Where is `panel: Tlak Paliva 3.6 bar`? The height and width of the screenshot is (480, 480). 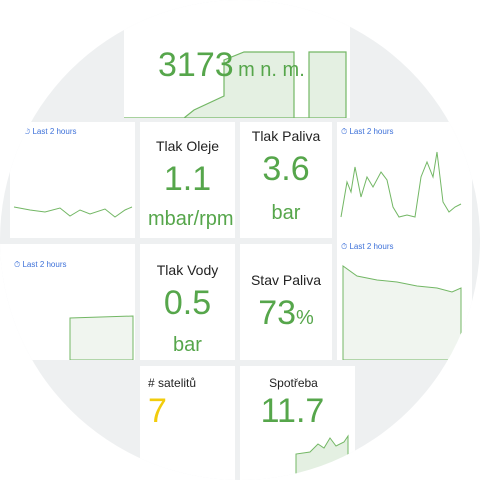
panel: Tlak Paliva 3.6 bar is located at coordinates (286, 180).